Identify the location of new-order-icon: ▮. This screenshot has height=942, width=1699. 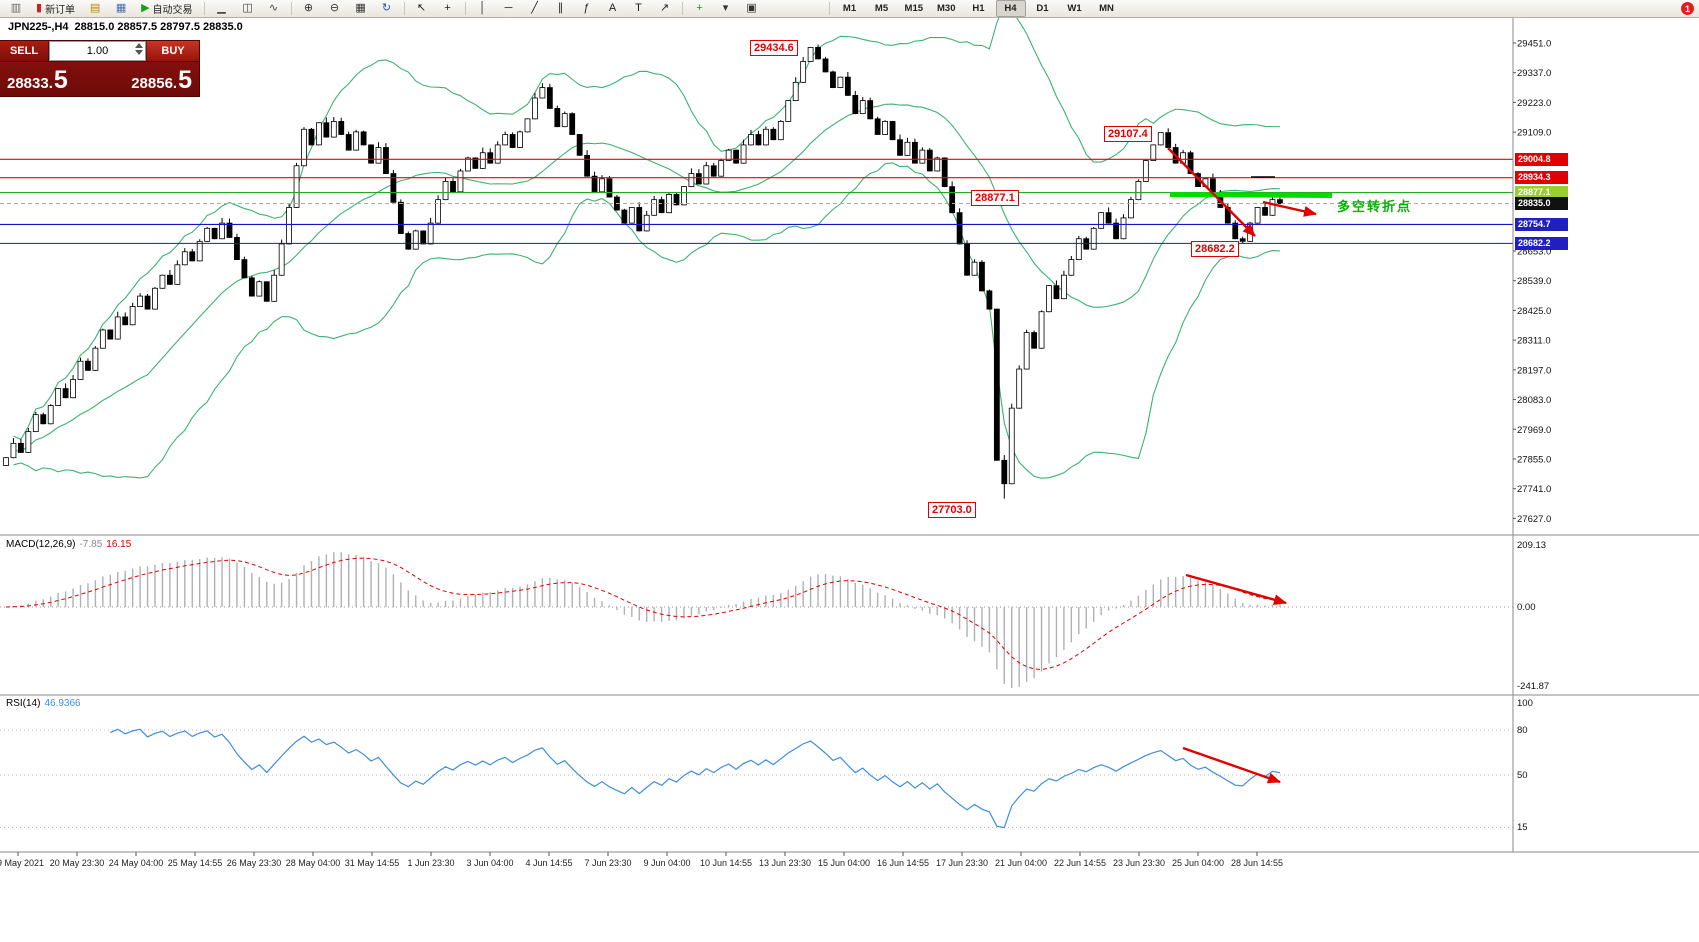
(39, 8).